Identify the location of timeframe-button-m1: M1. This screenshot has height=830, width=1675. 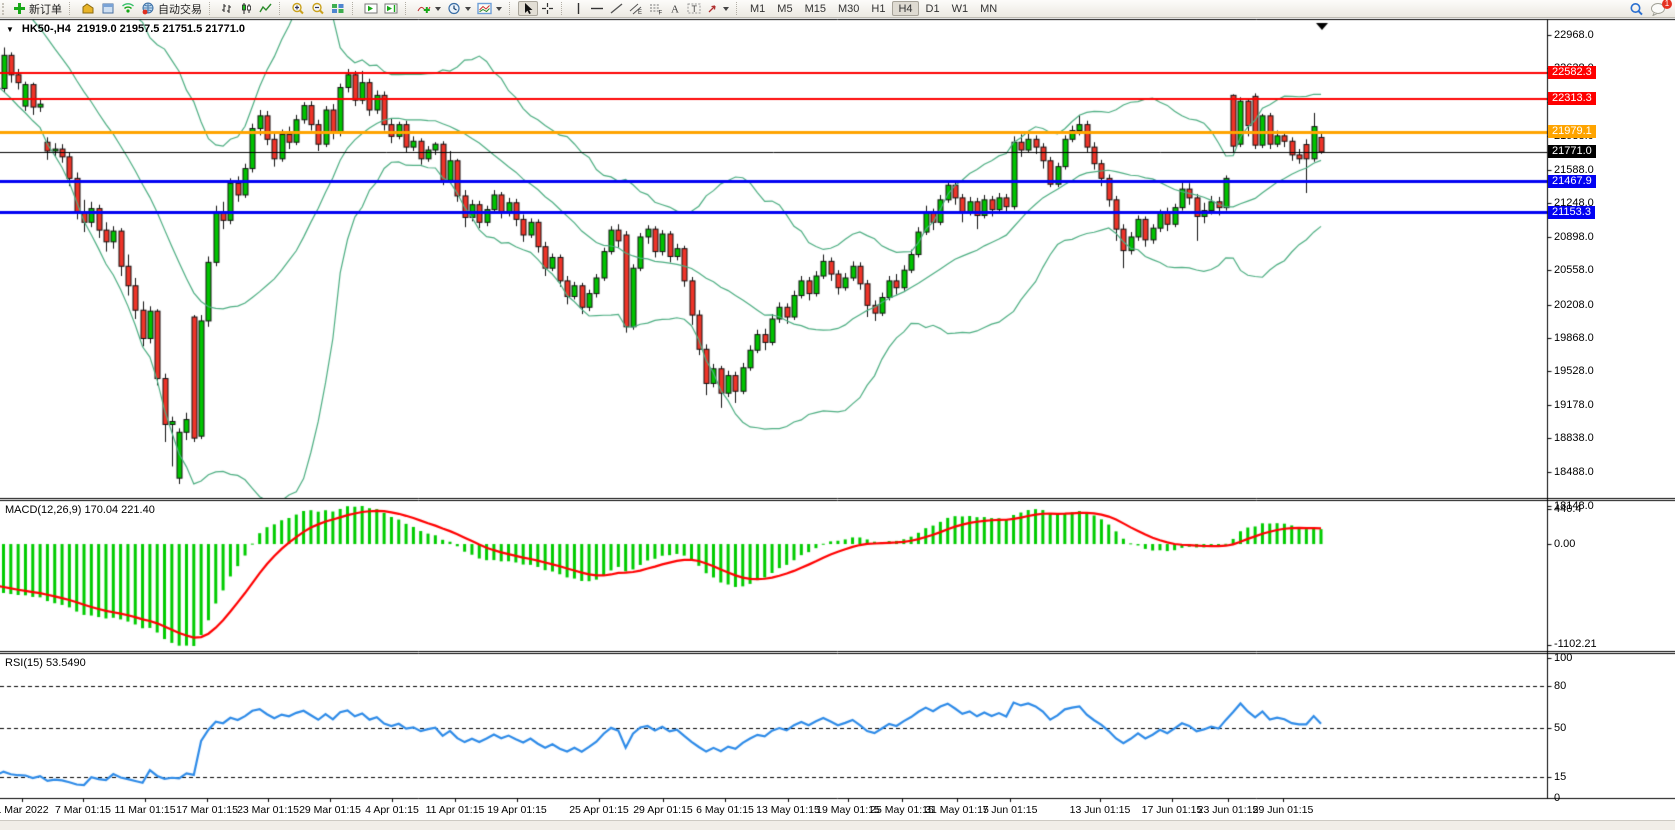
(758, 8).